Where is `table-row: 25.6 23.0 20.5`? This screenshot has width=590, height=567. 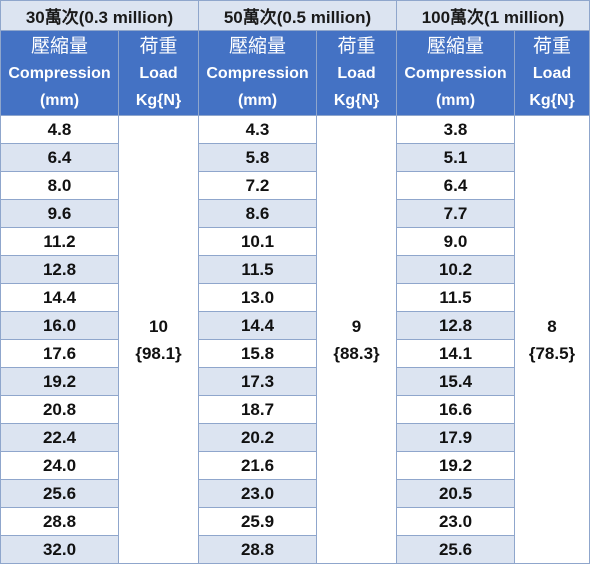 table-row: 25.6 23.0 20.5 is located at coordinates (295, 493).